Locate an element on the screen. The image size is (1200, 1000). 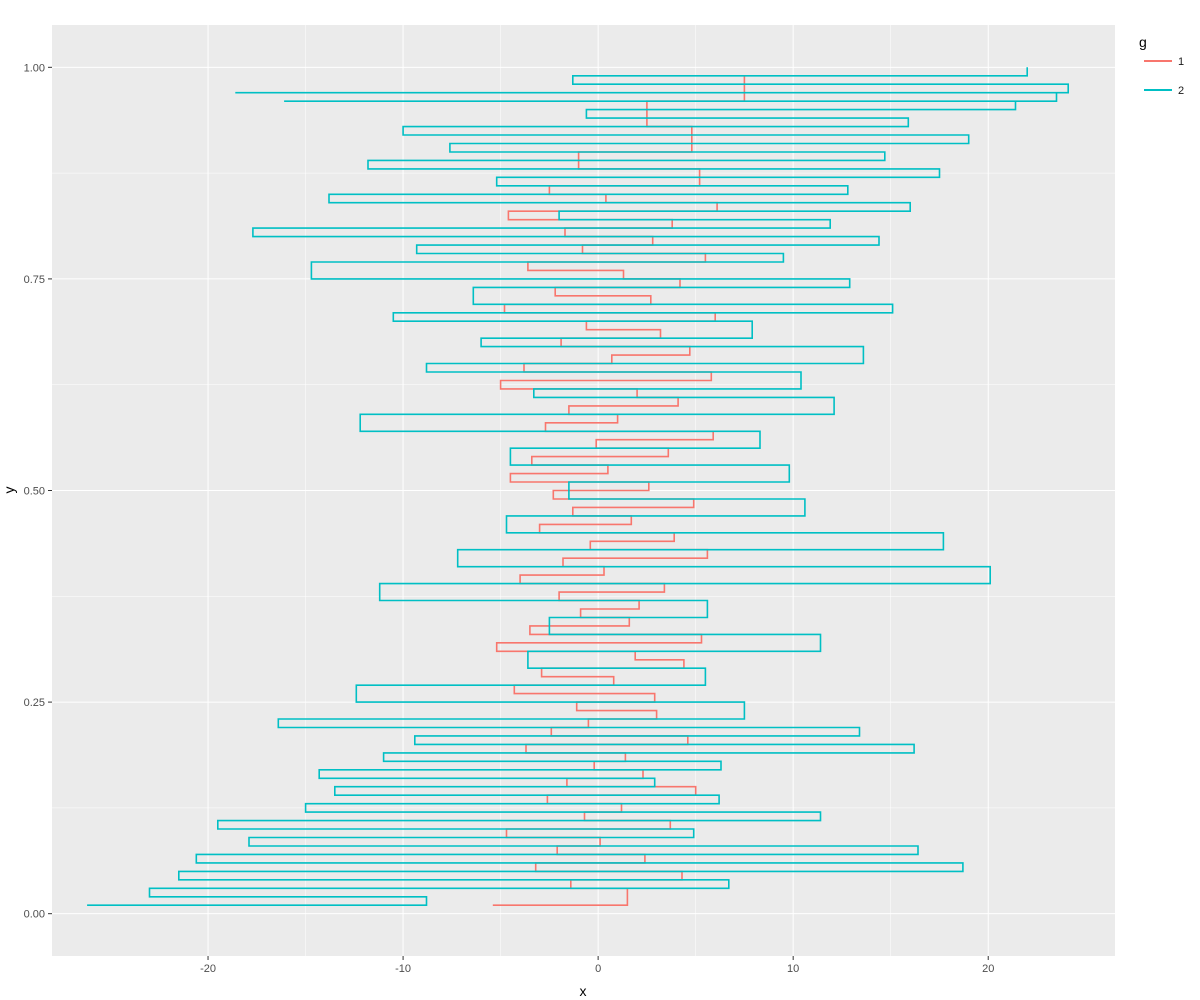
legend-label-2: 2 is located at coordinates (1181, 91).